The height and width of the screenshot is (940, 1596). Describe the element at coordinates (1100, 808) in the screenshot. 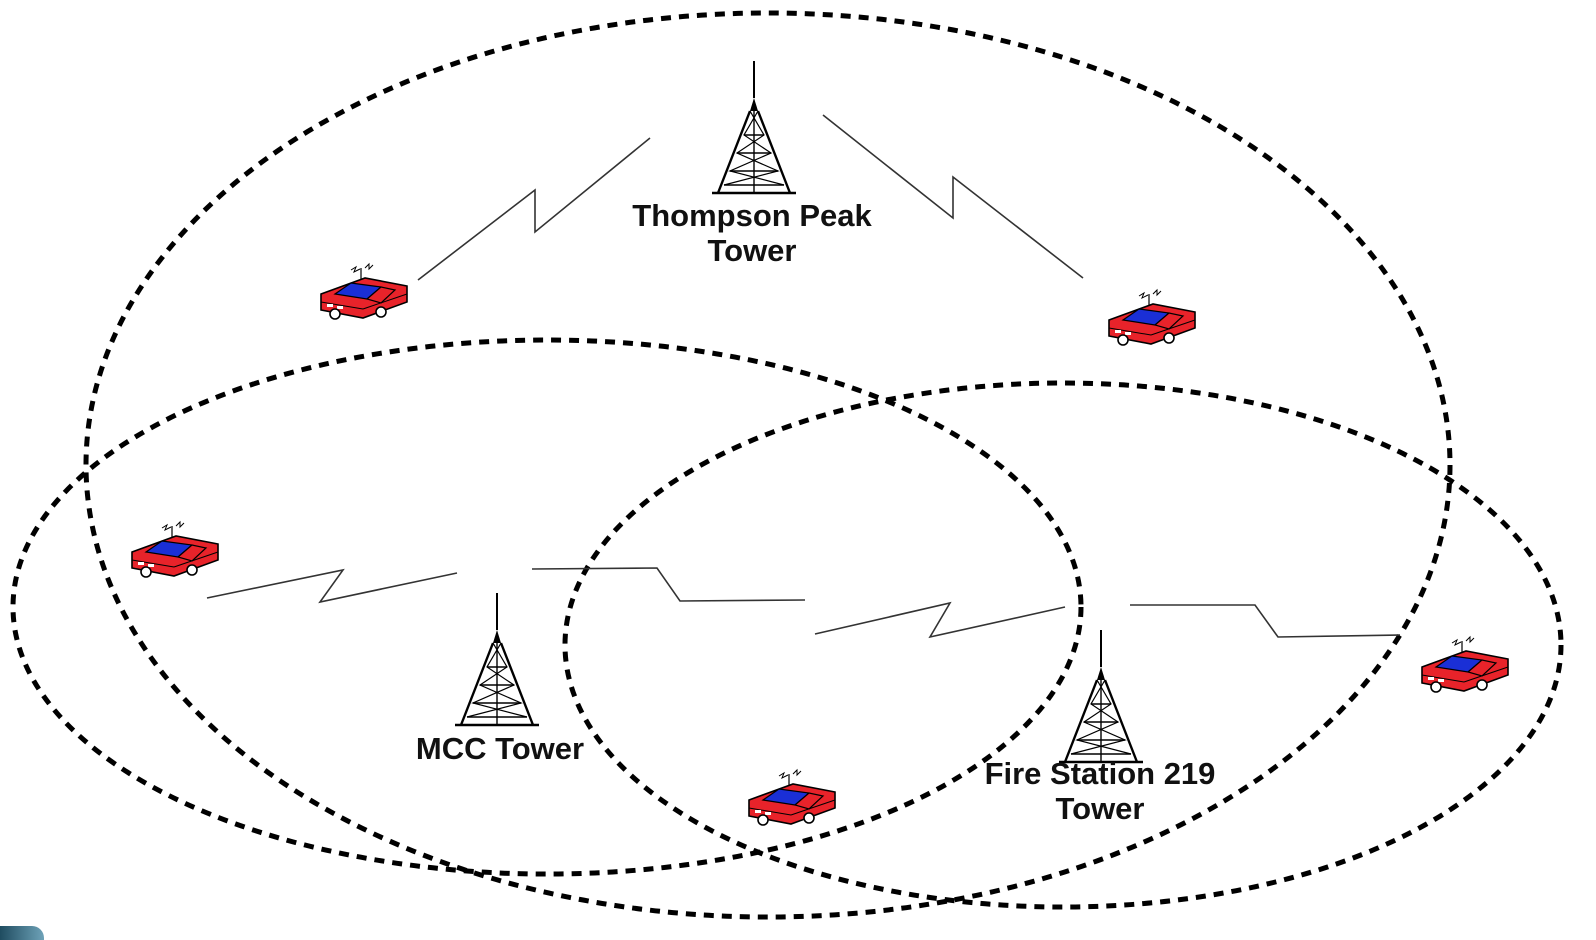

I see `tower-label-fire219-line2: Tower` at that location.